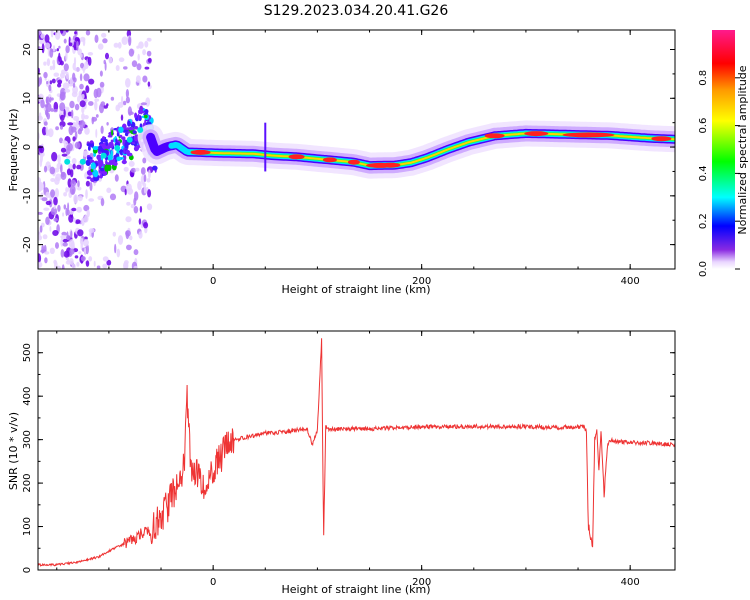  I want to click on spectrogram-peak-blob, so click(296, 157).